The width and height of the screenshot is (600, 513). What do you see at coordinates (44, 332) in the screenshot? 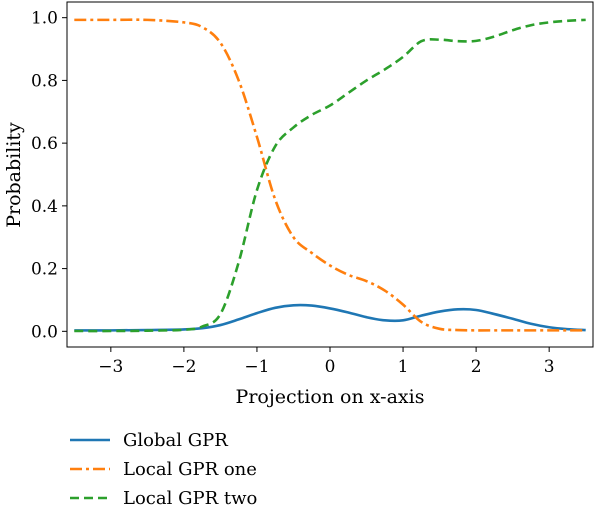
I see `y-tick-label: 0.0` at bounding box center [44, 332].